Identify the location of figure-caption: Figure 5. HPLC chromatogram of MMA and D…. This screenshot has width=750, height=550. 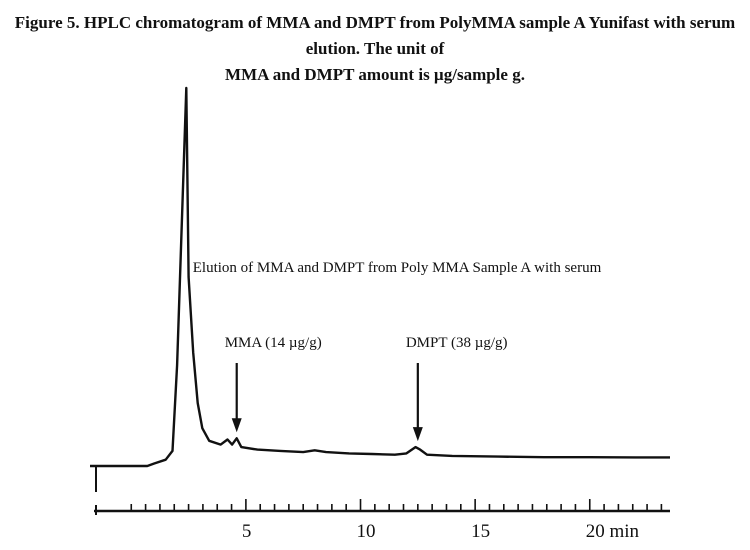
(375, 49).